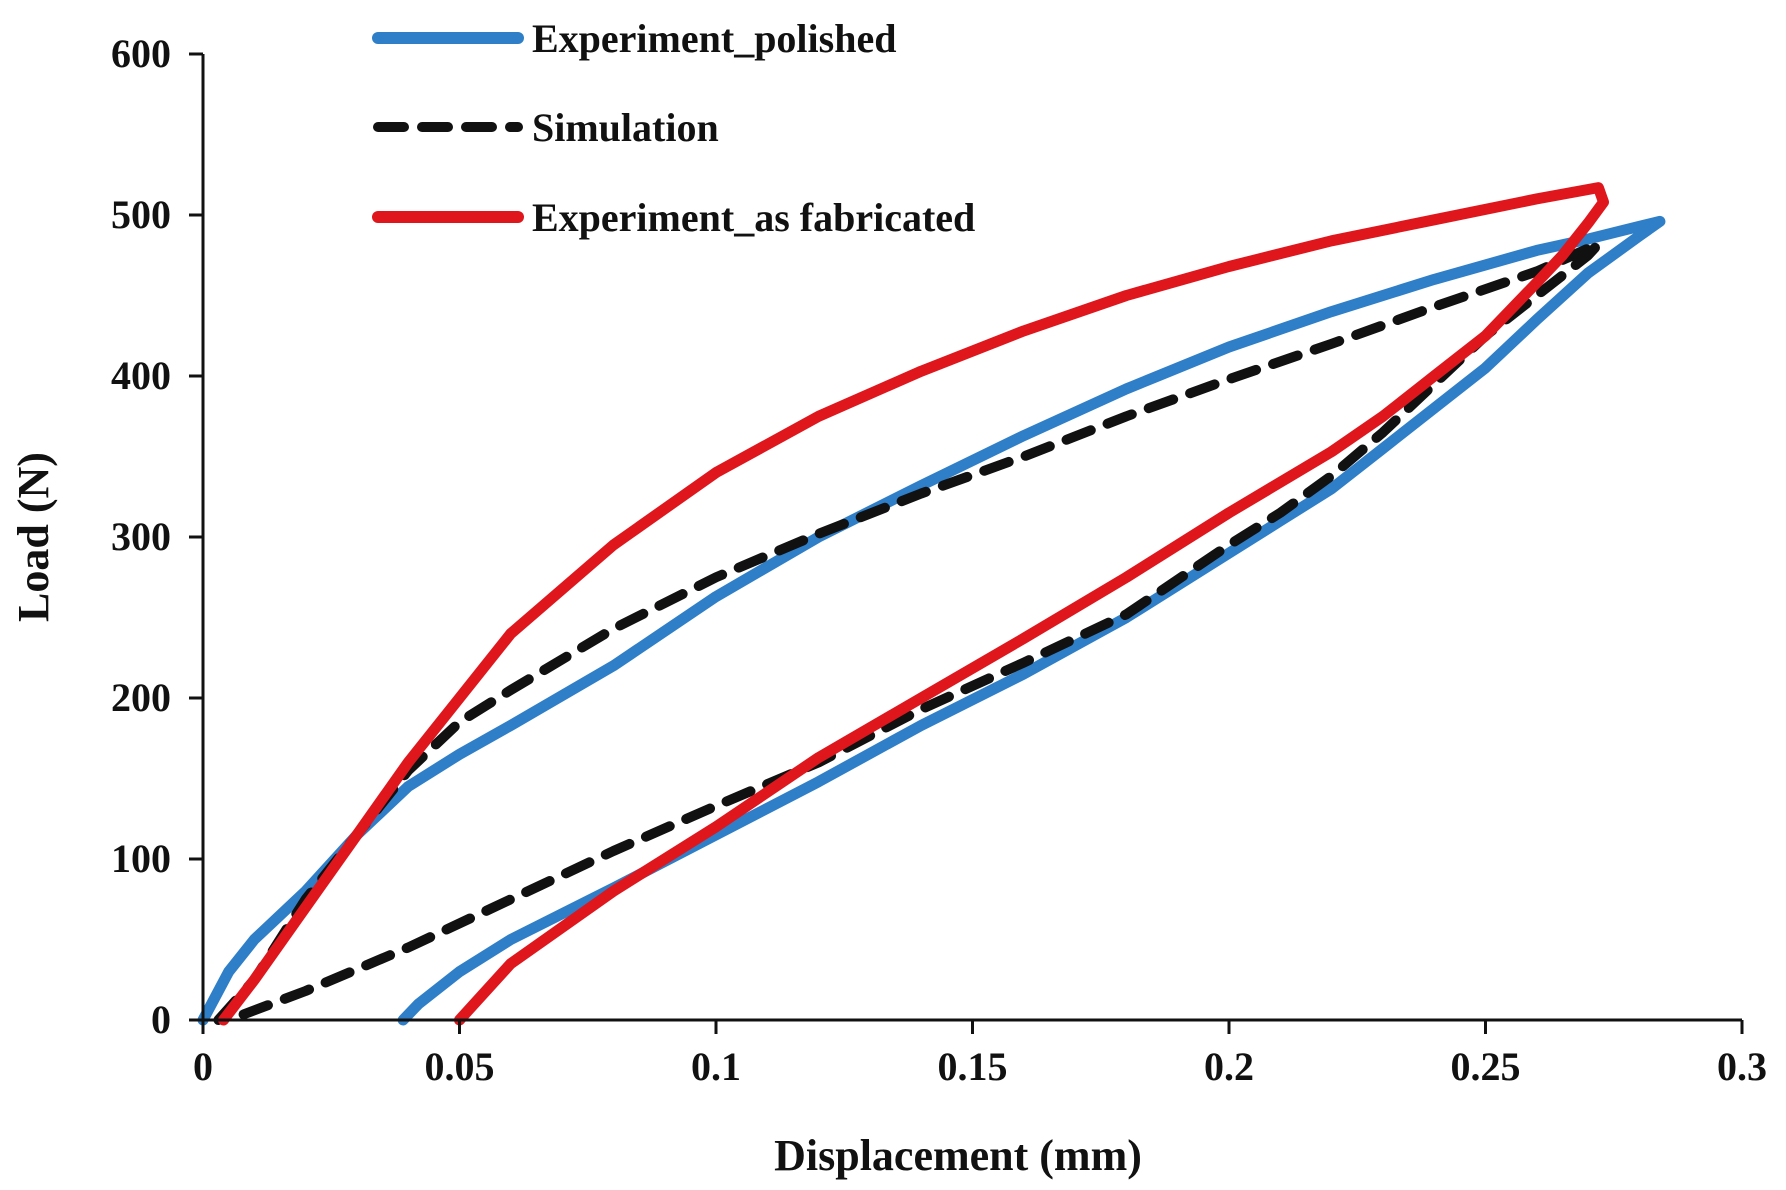 The height and width of the screenshot is (1190, 1786). I want to click on x-tick-label: 0.05, so click(460, 1066).